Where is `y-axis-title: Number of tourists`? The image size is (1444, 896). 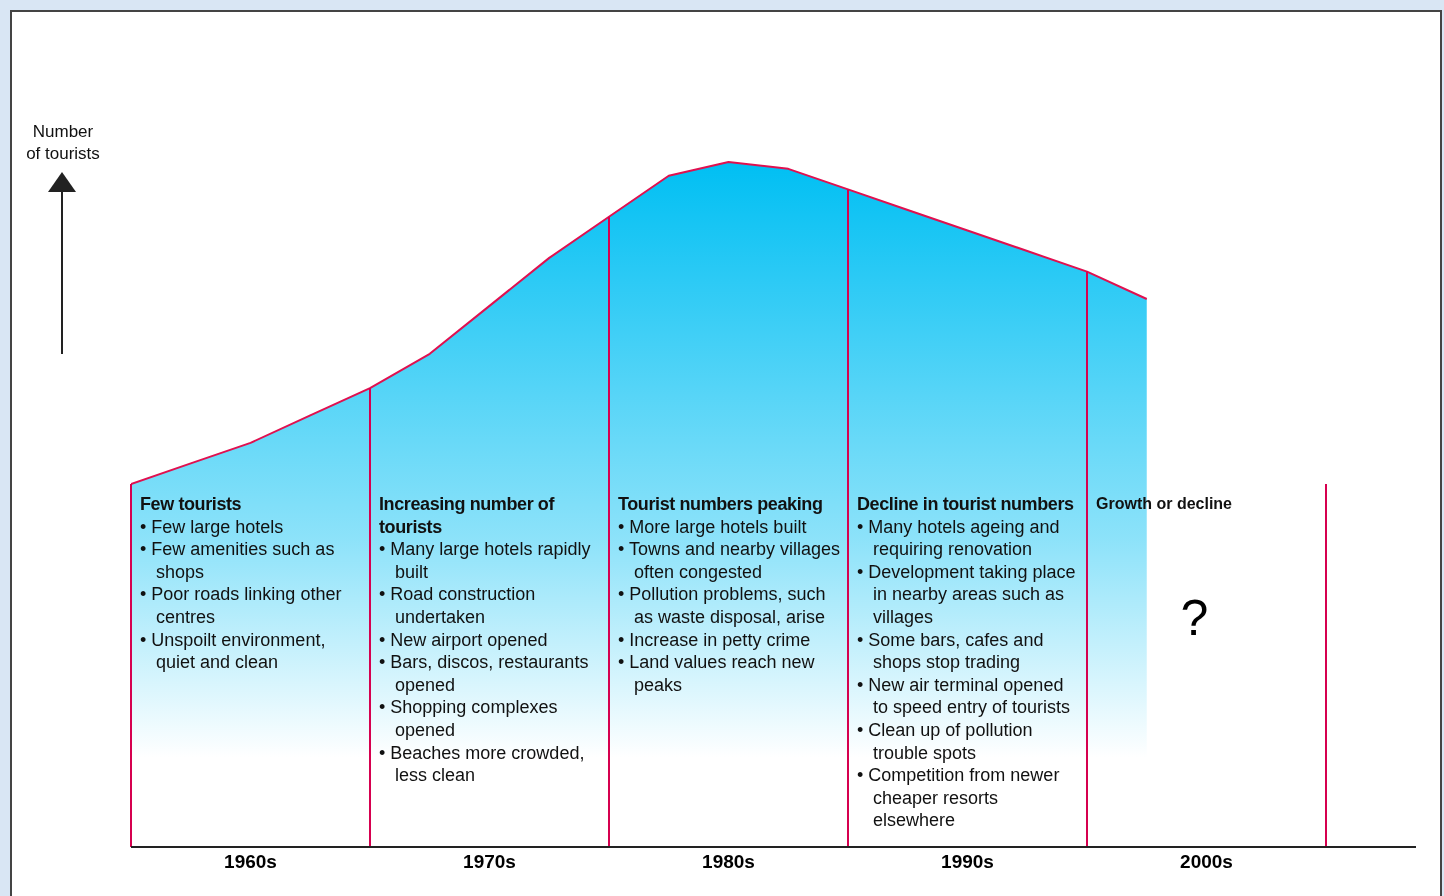 y-axis-title: Number of tourists is located at coordinates (63, 143).